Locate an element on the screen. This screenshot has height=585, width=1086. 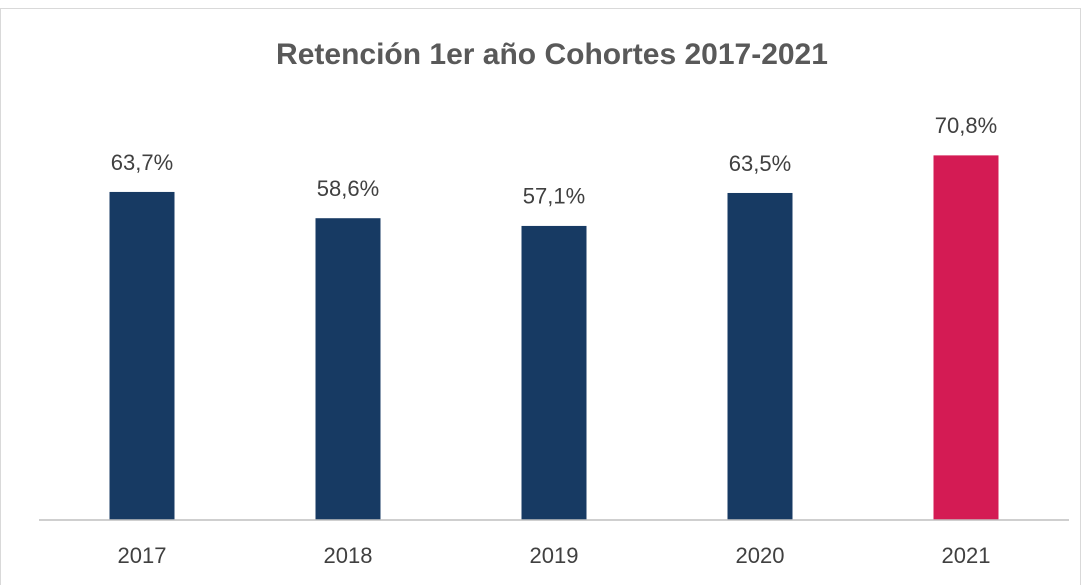
value-label: 57,1% is located at coordinates (554, 196).